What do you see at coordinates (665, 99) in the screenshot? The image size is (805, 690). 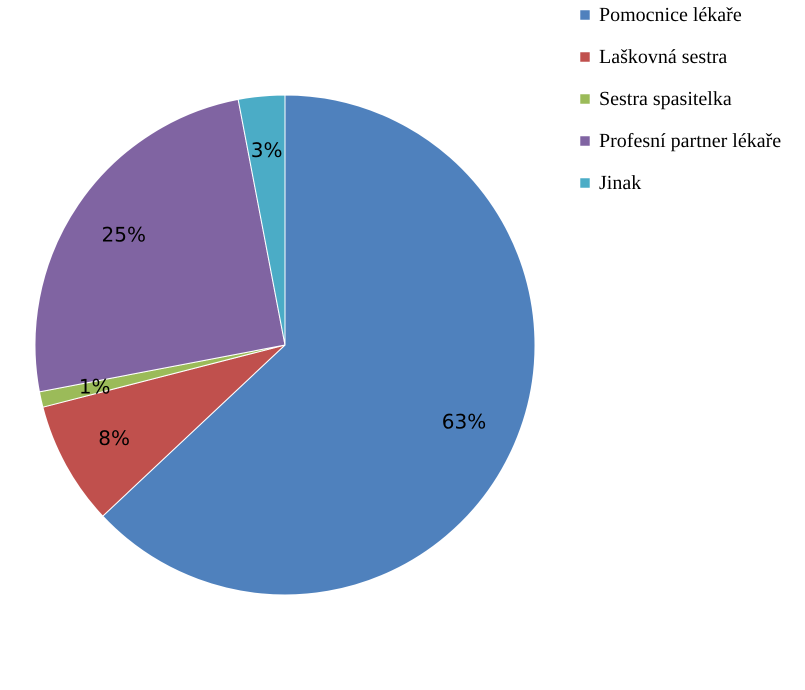 I see `legend-label: Sestra spasitelka` at bounding box center [665, 99].